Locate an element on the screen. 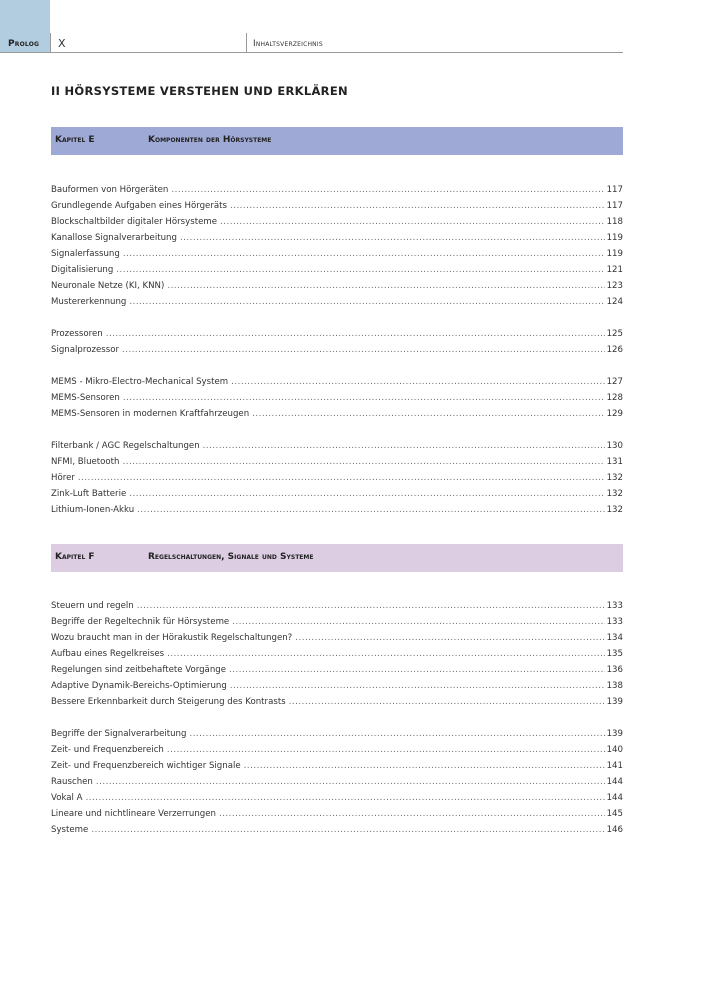 This screenshot has height=1000, width=707. toc-entry: Neuronale Netze (KI, KNN) 123 is located at coordinates (337, 286).